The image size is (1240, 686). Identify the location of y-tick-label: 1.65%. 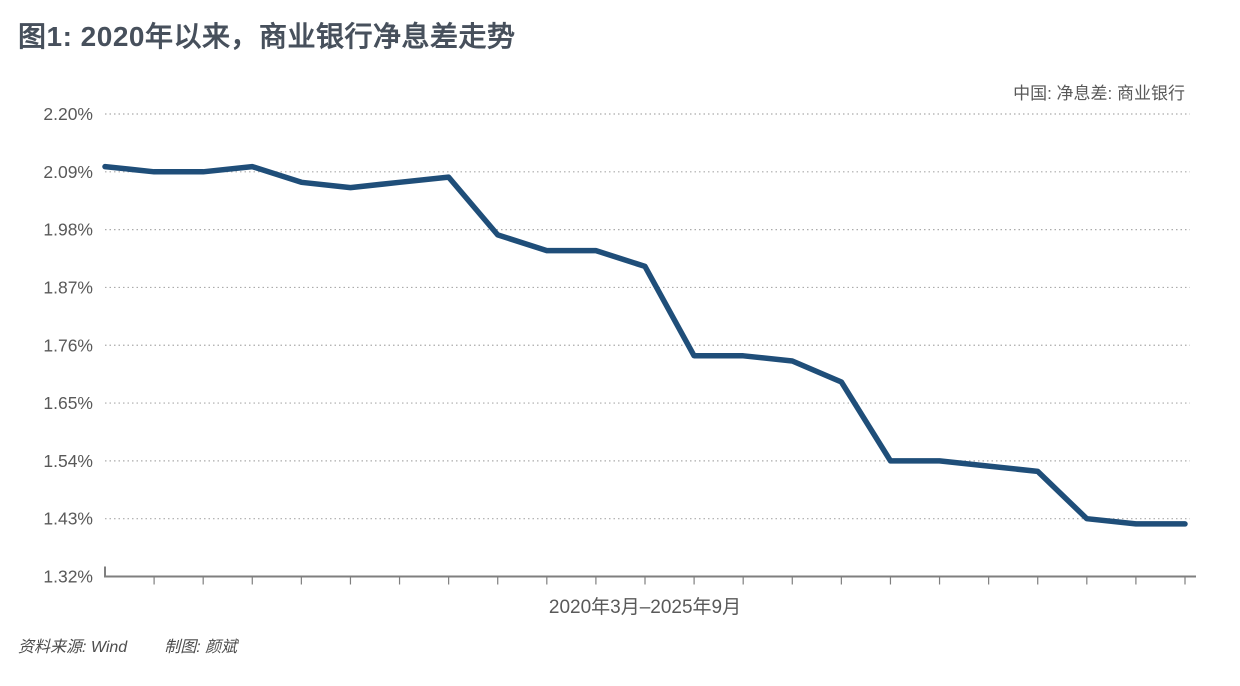
(68, 403).